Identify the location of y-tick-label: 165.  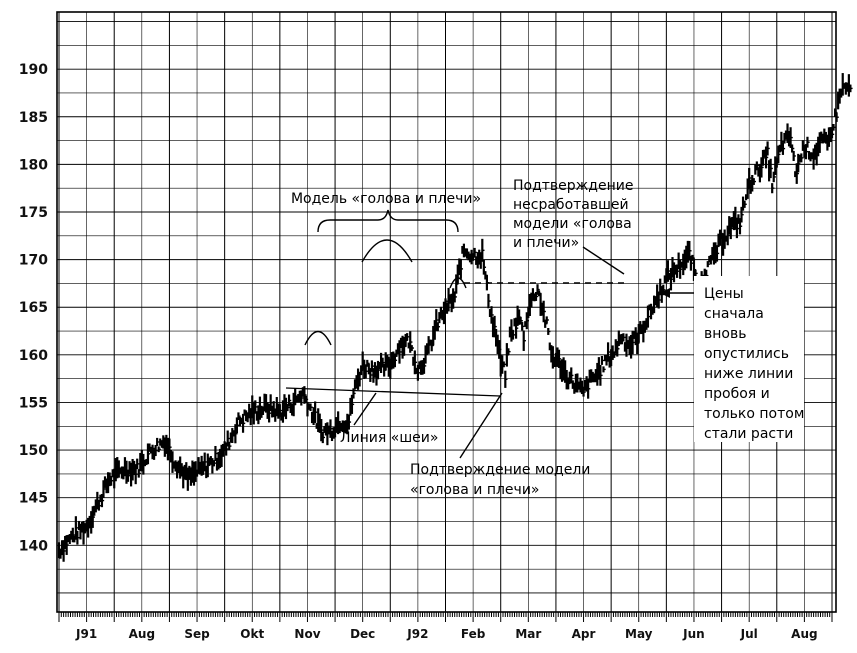
(33, 308).